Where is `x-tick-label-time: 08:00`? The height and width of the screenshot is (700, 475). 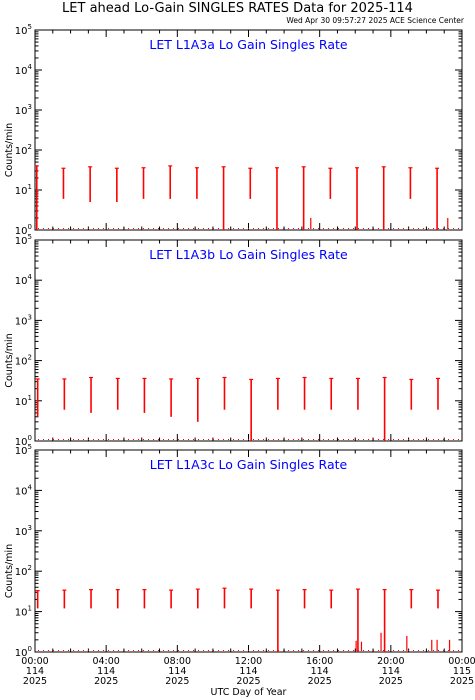 x-tick-label-time: 08:00 is located at coordinates (177, 661).